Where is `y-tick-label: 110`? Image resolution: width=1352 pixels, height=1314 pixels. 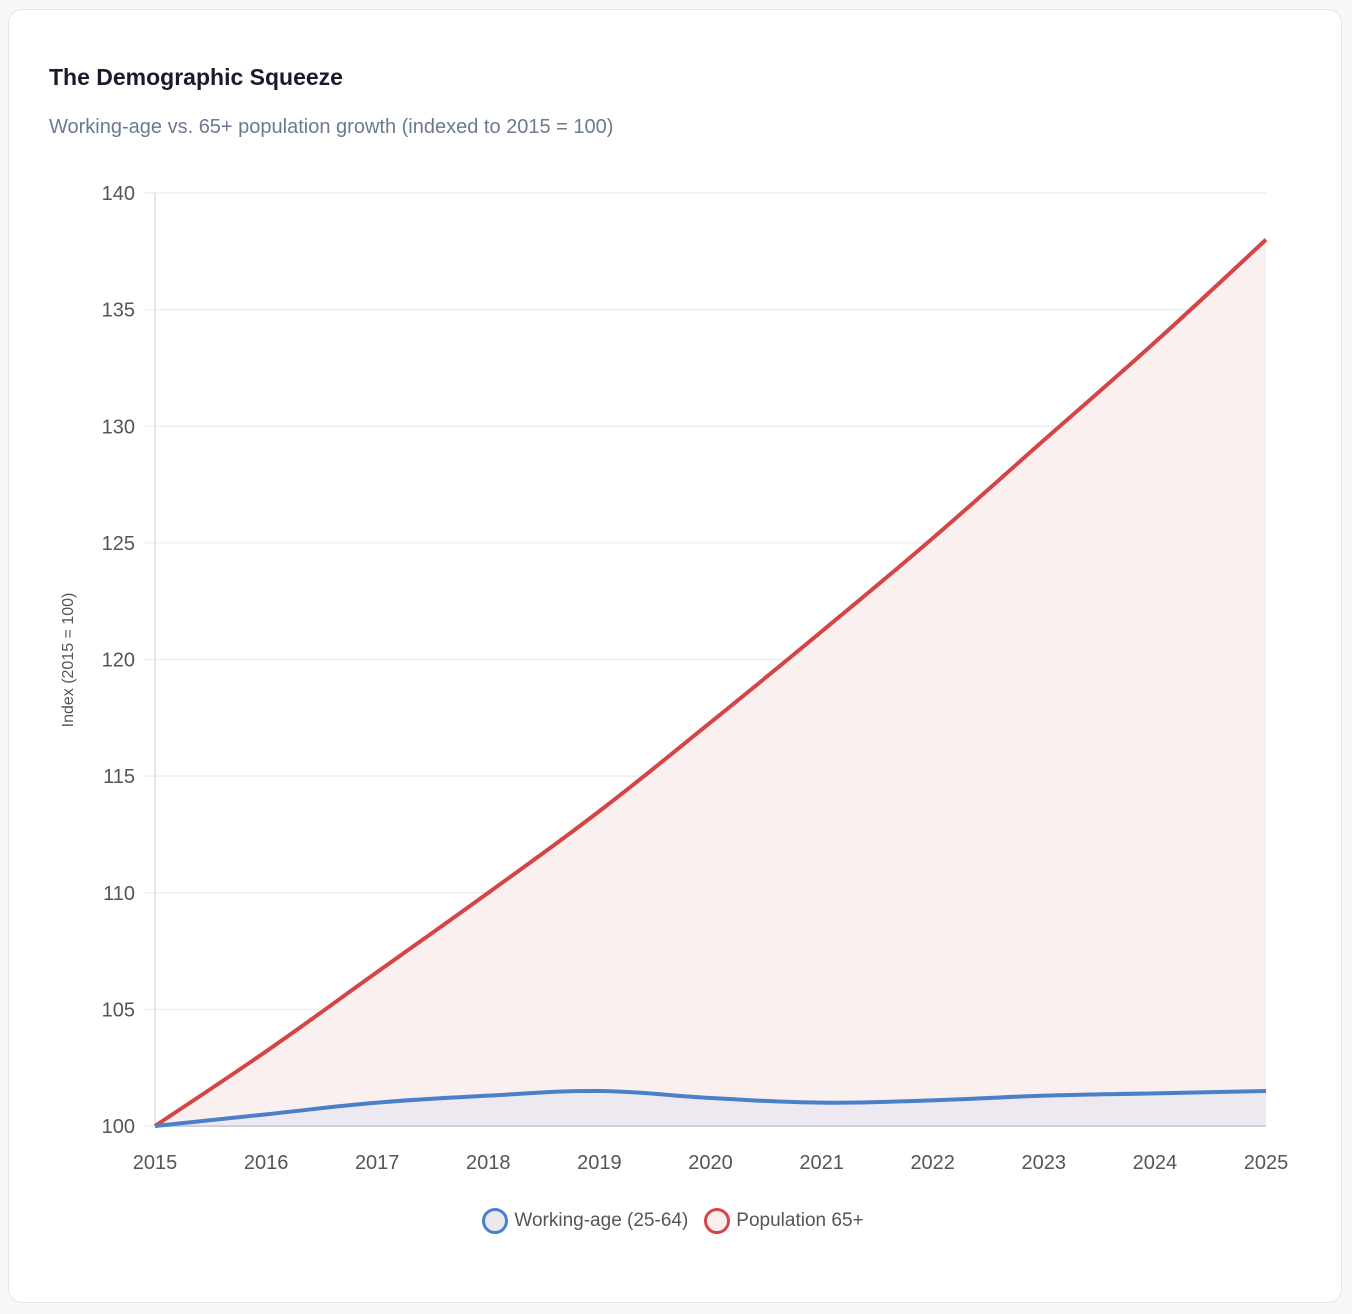
y-tick-label: 110 is located at coordinates (119, 894).